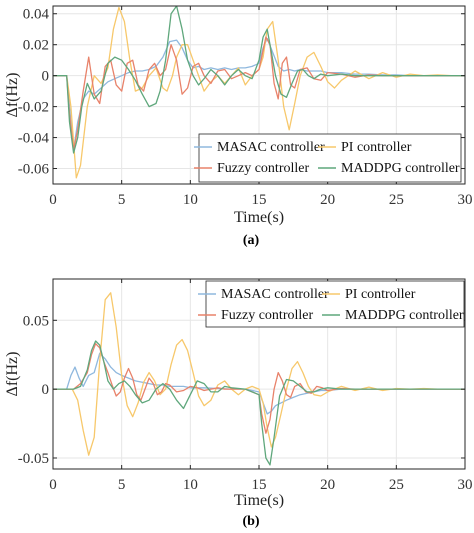 The image size is (474, 533). What do you see at coordinates (251, 240) in the screenshot?
I see `subfigure-caption: (a)` at bounding box center [251, 240].